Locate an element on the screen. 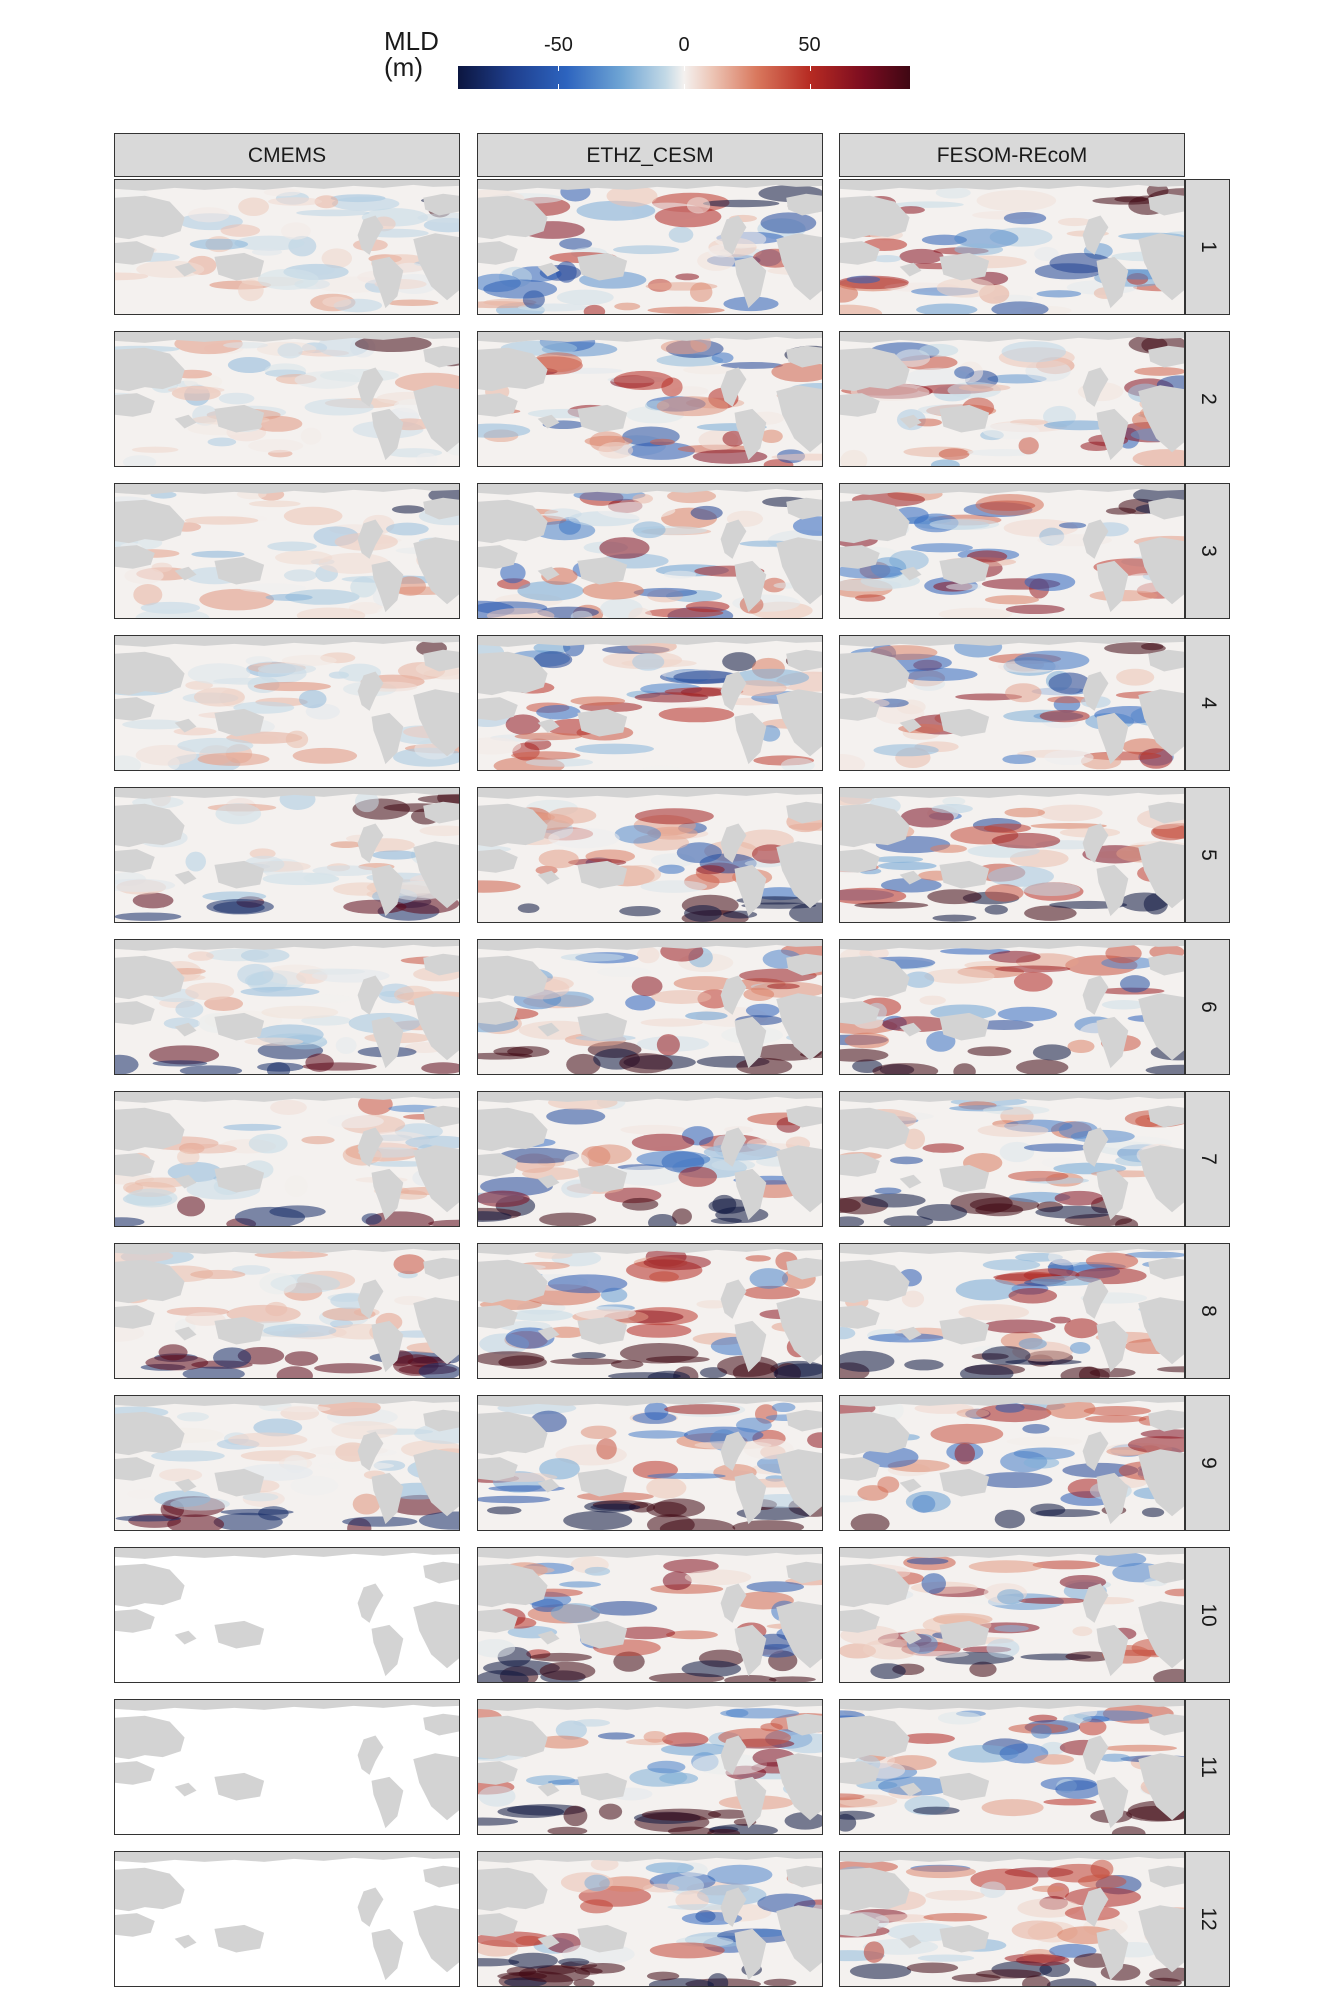 Image resolution: width=1344 pixels, height=2016 pixels. mld-anomaly-field is located at coordinates (650, 1771).